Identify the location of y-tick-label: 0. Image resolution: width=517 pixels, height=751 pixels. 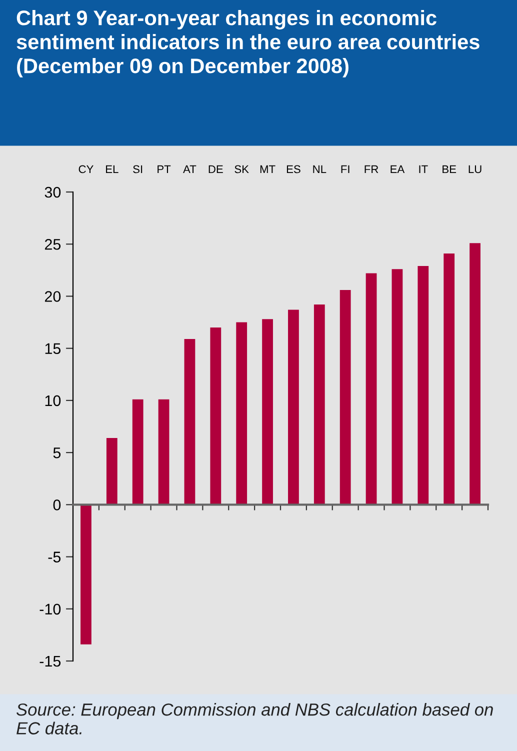
(57, 505).